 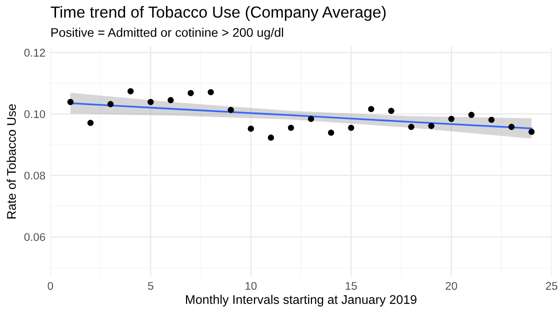 I want to click on y-tick-label: 0.08, so click(x=35, y=176).